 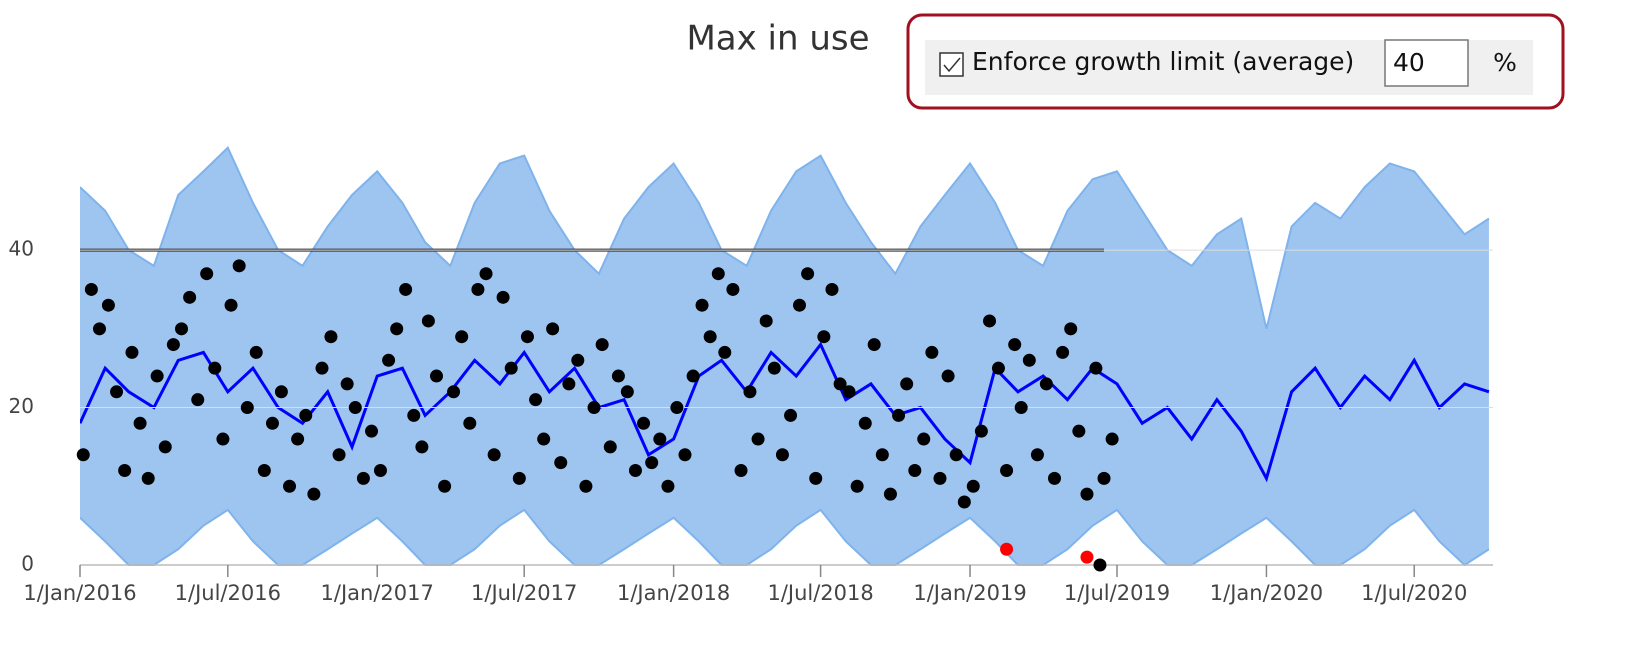 I want to click on x-tick-label: 1/Jan/2018, so click(x=673, y=593).